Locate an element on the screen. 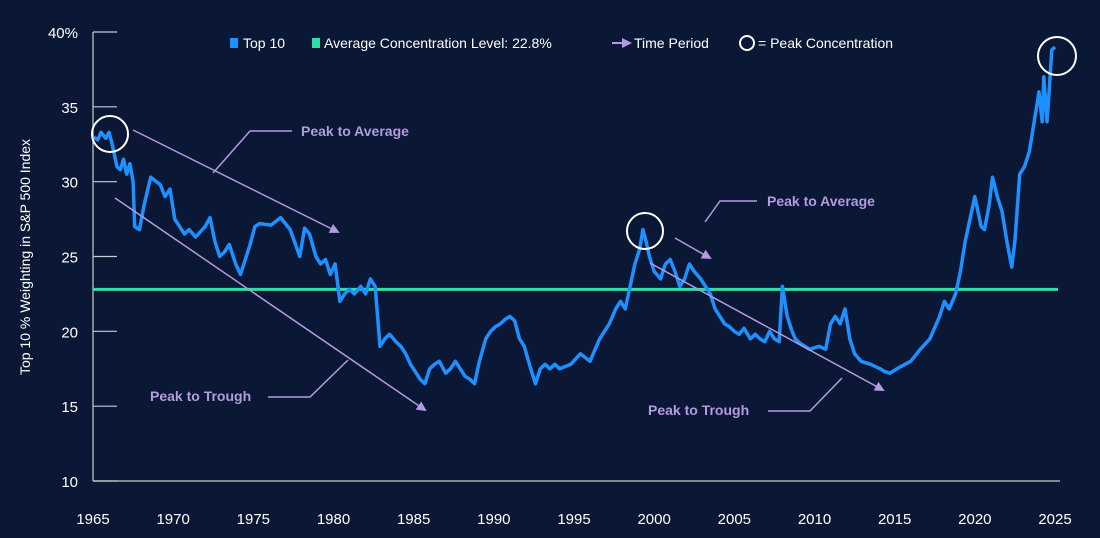  x-tick-label: 1965 is located at coordinates (92, 519).